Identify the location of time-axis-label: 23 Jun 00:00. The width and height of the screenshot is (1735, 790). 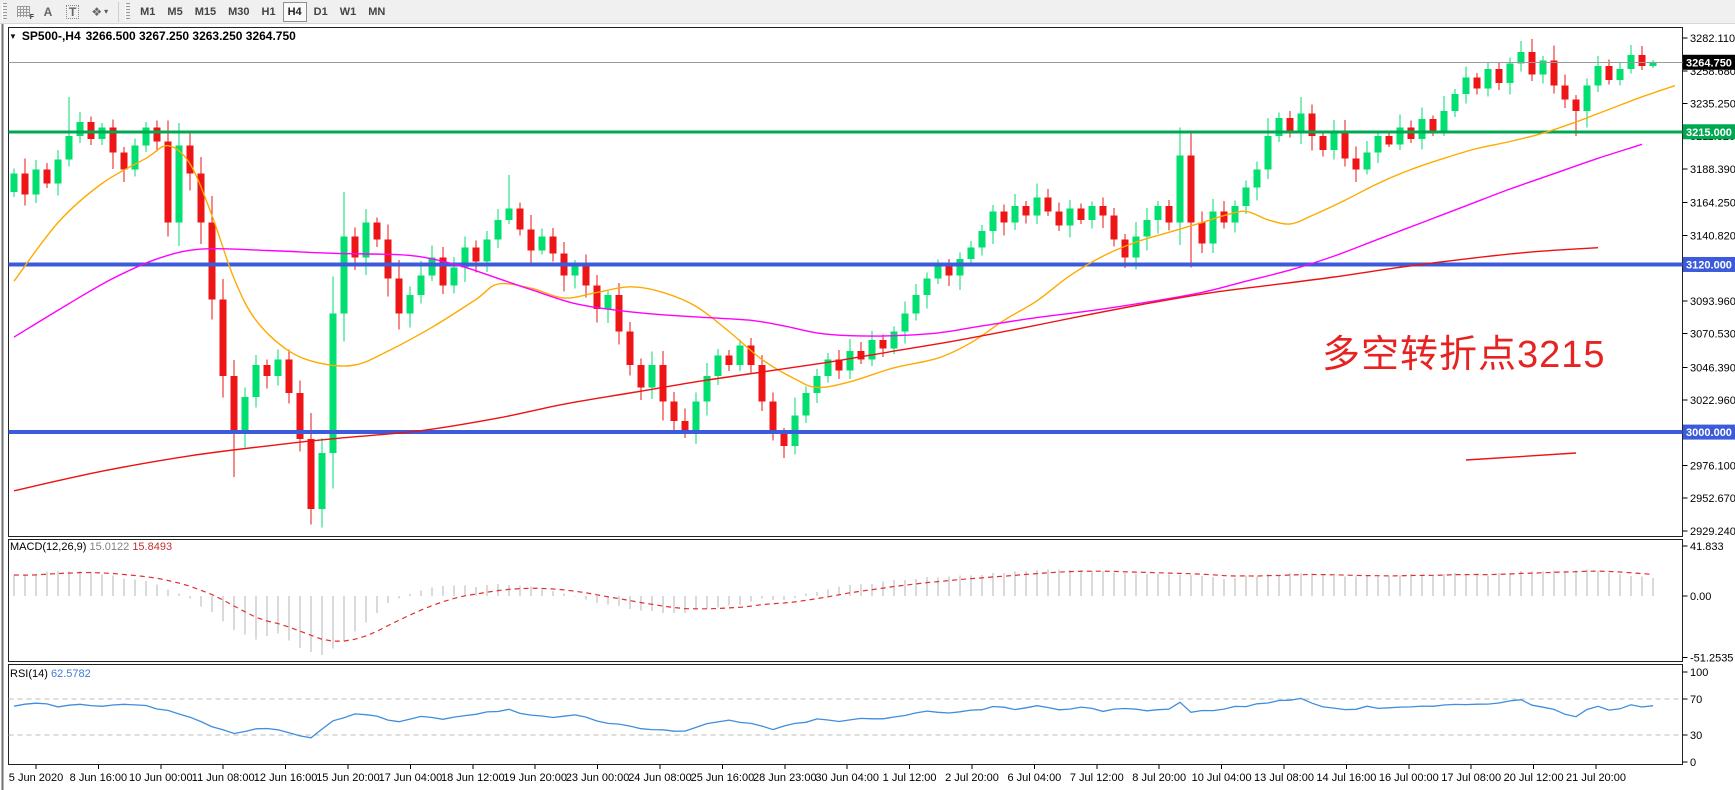
(598, 778).